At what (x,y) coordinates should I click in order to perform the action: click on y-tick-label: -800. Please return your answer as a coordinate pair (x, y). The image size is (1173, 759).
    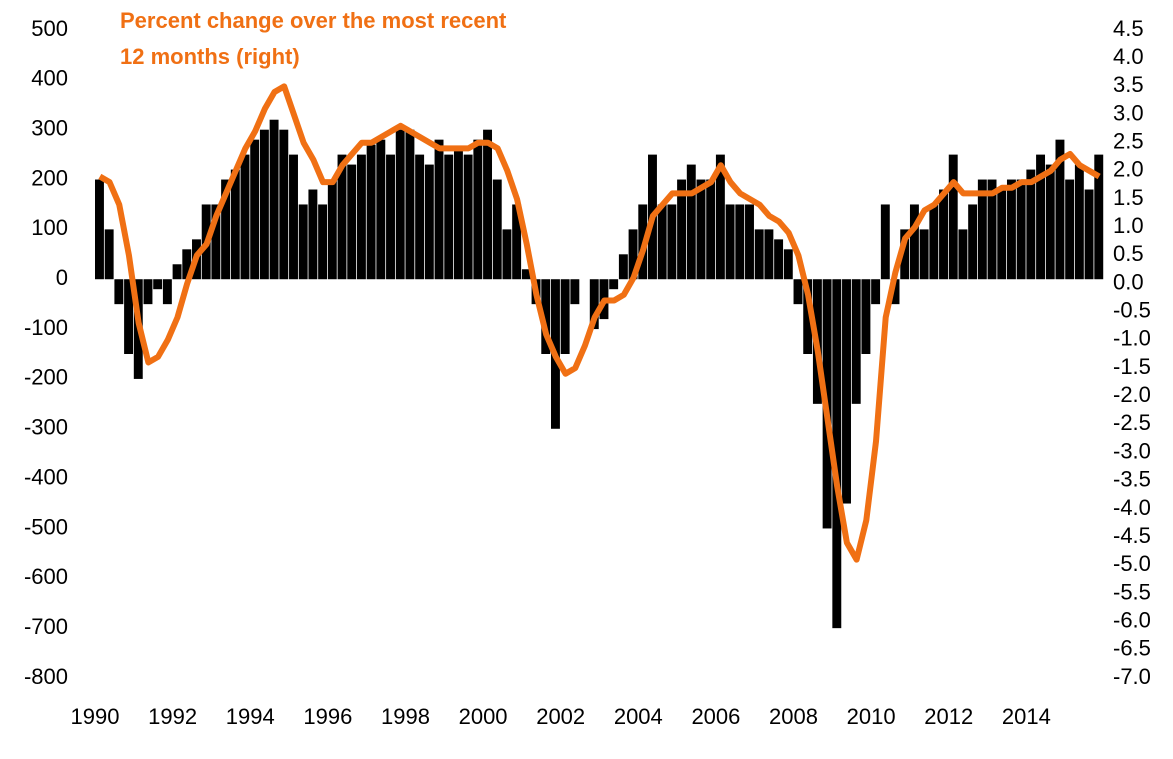
    Looking at the image, I should click on (46, 676).